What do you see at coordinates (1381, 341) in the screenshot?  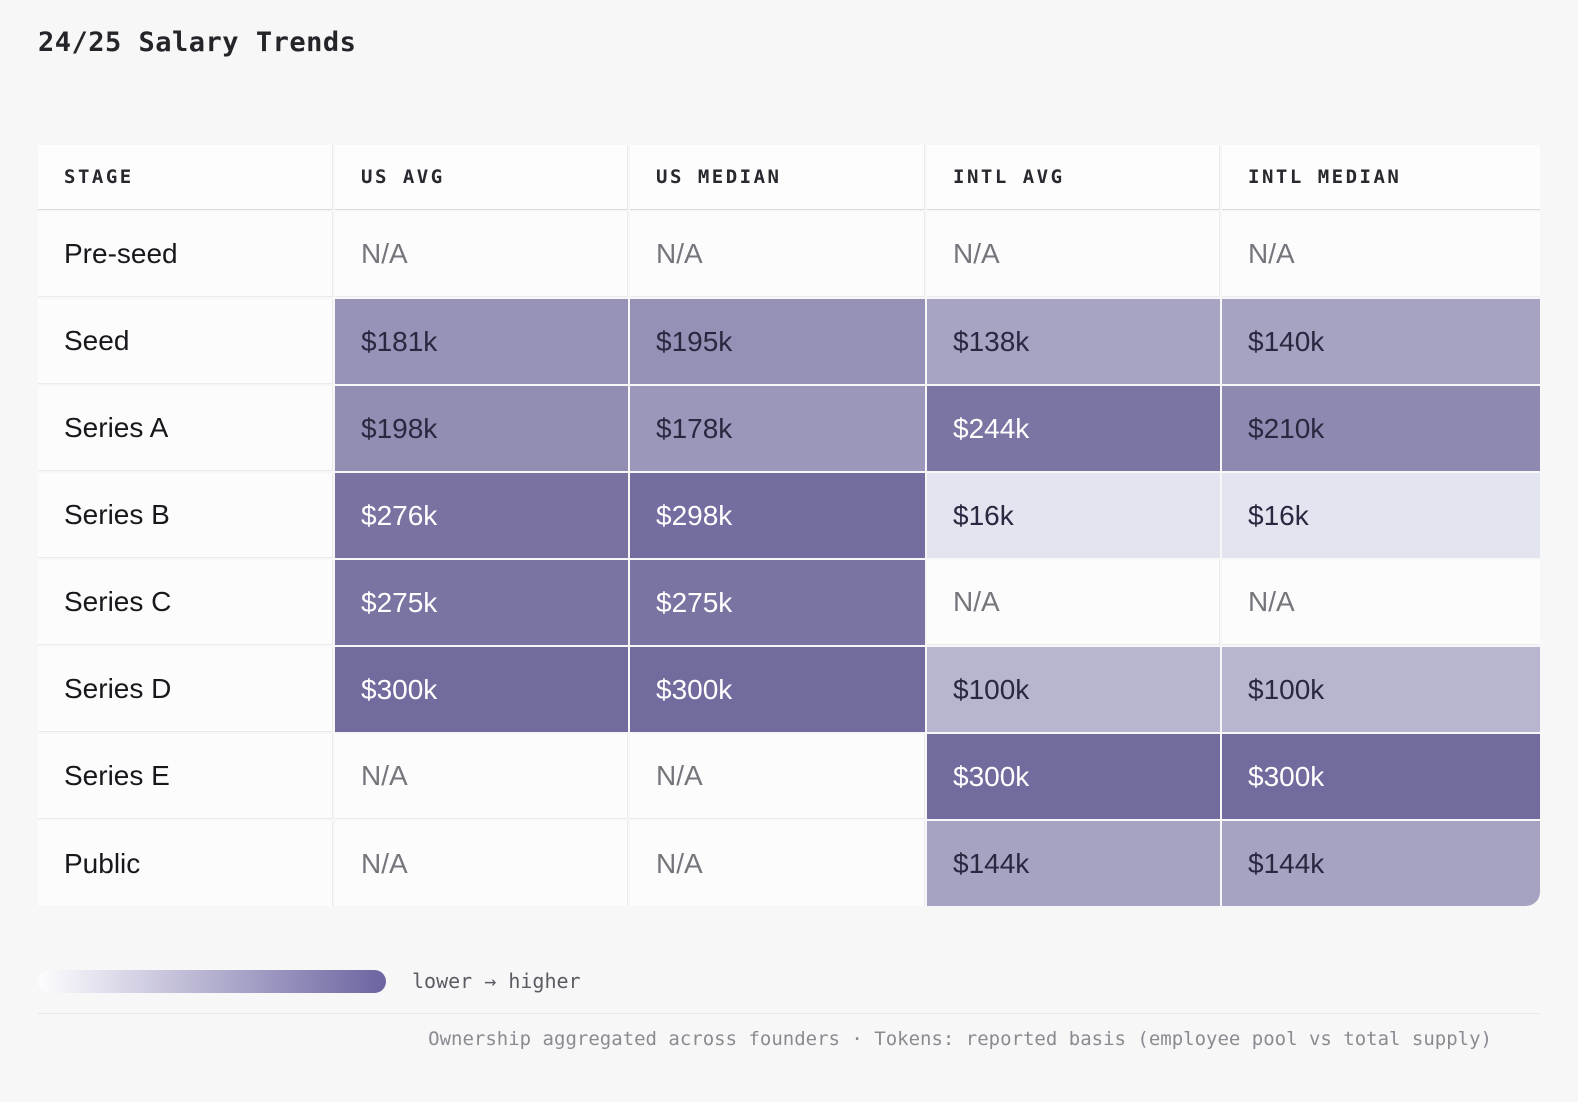 I see `value-cell: $140k` at bounding box center [1381, 341].